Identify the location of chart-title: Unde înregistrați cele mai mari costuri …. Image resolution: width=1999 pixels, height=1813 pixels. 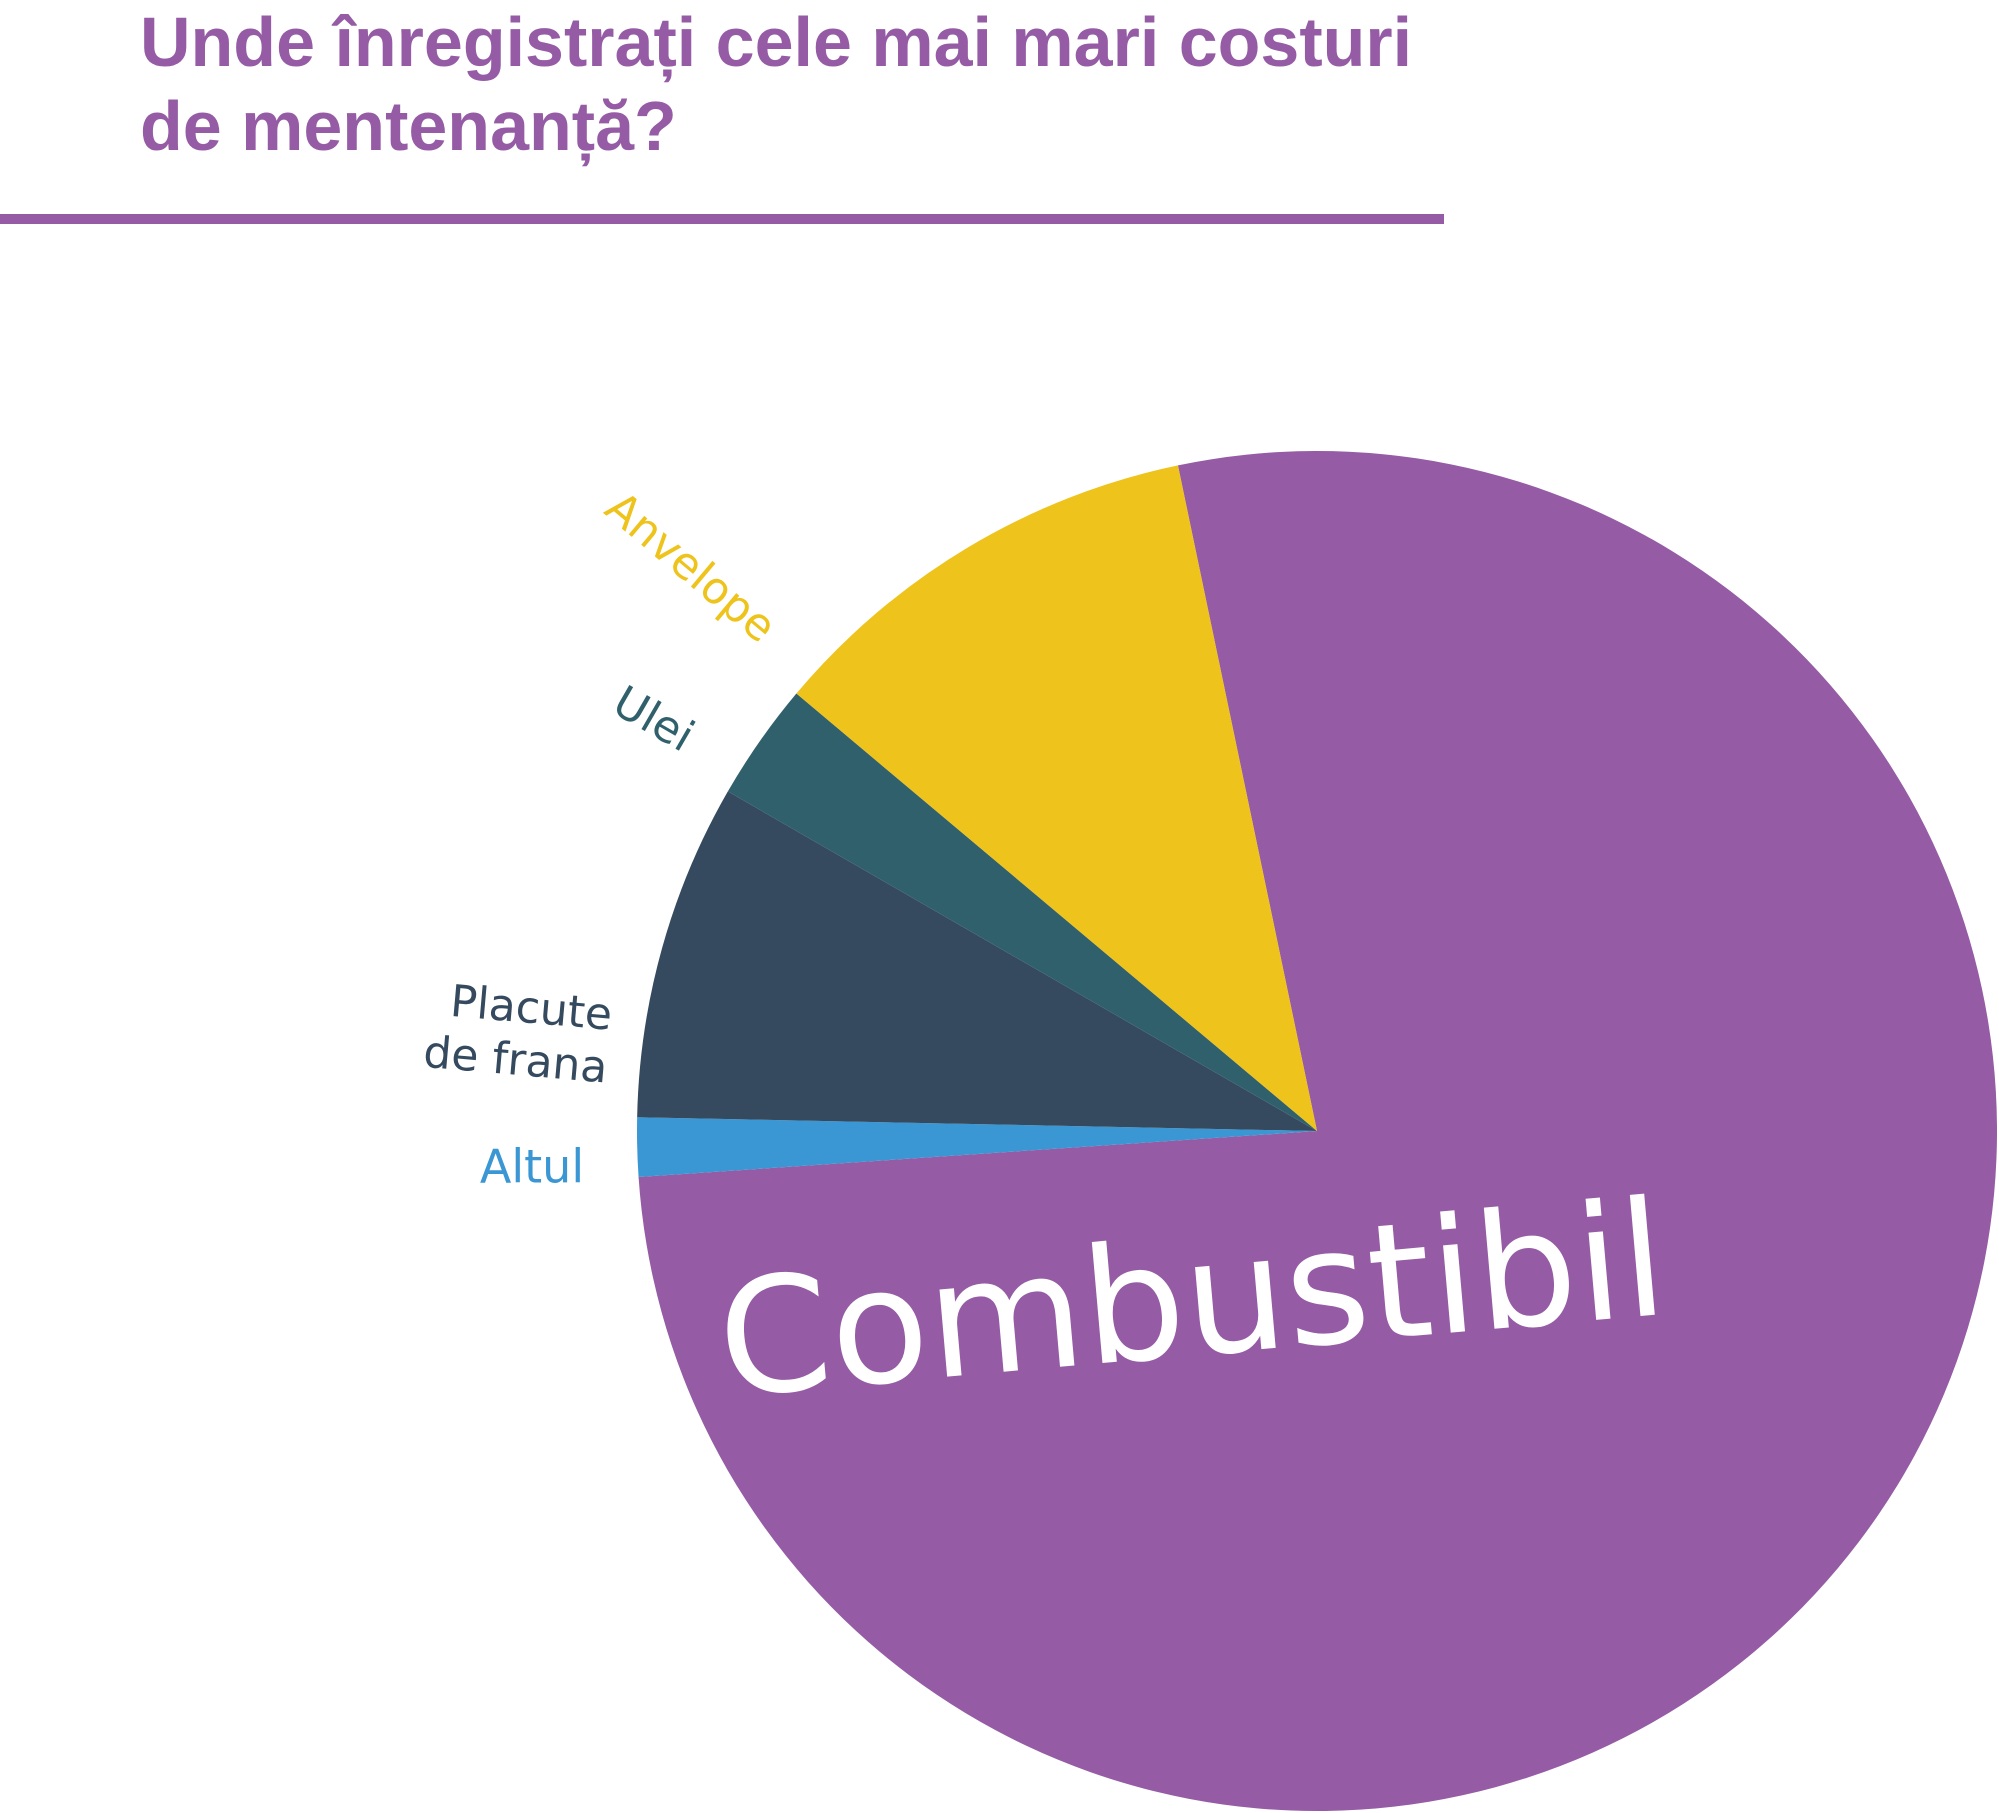
(776, 84).